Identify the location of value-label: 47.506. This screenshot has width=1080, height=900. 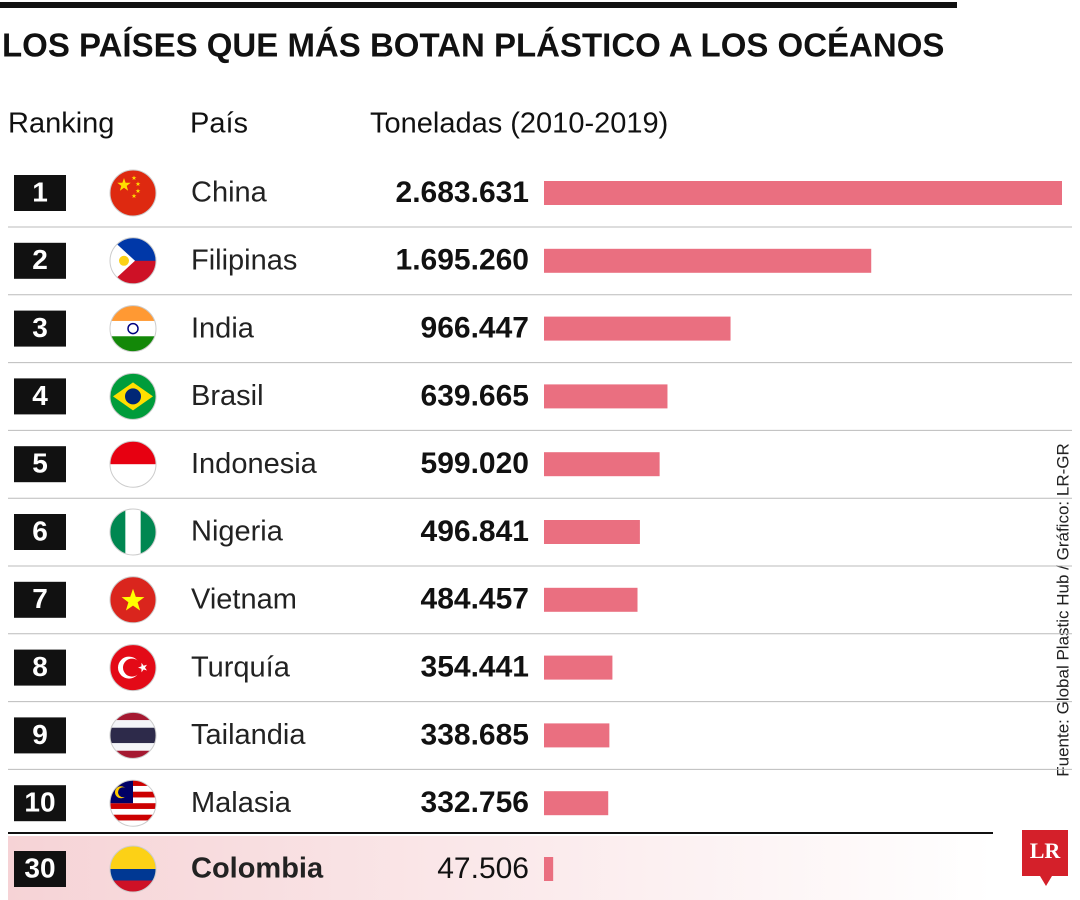
(483, 868).